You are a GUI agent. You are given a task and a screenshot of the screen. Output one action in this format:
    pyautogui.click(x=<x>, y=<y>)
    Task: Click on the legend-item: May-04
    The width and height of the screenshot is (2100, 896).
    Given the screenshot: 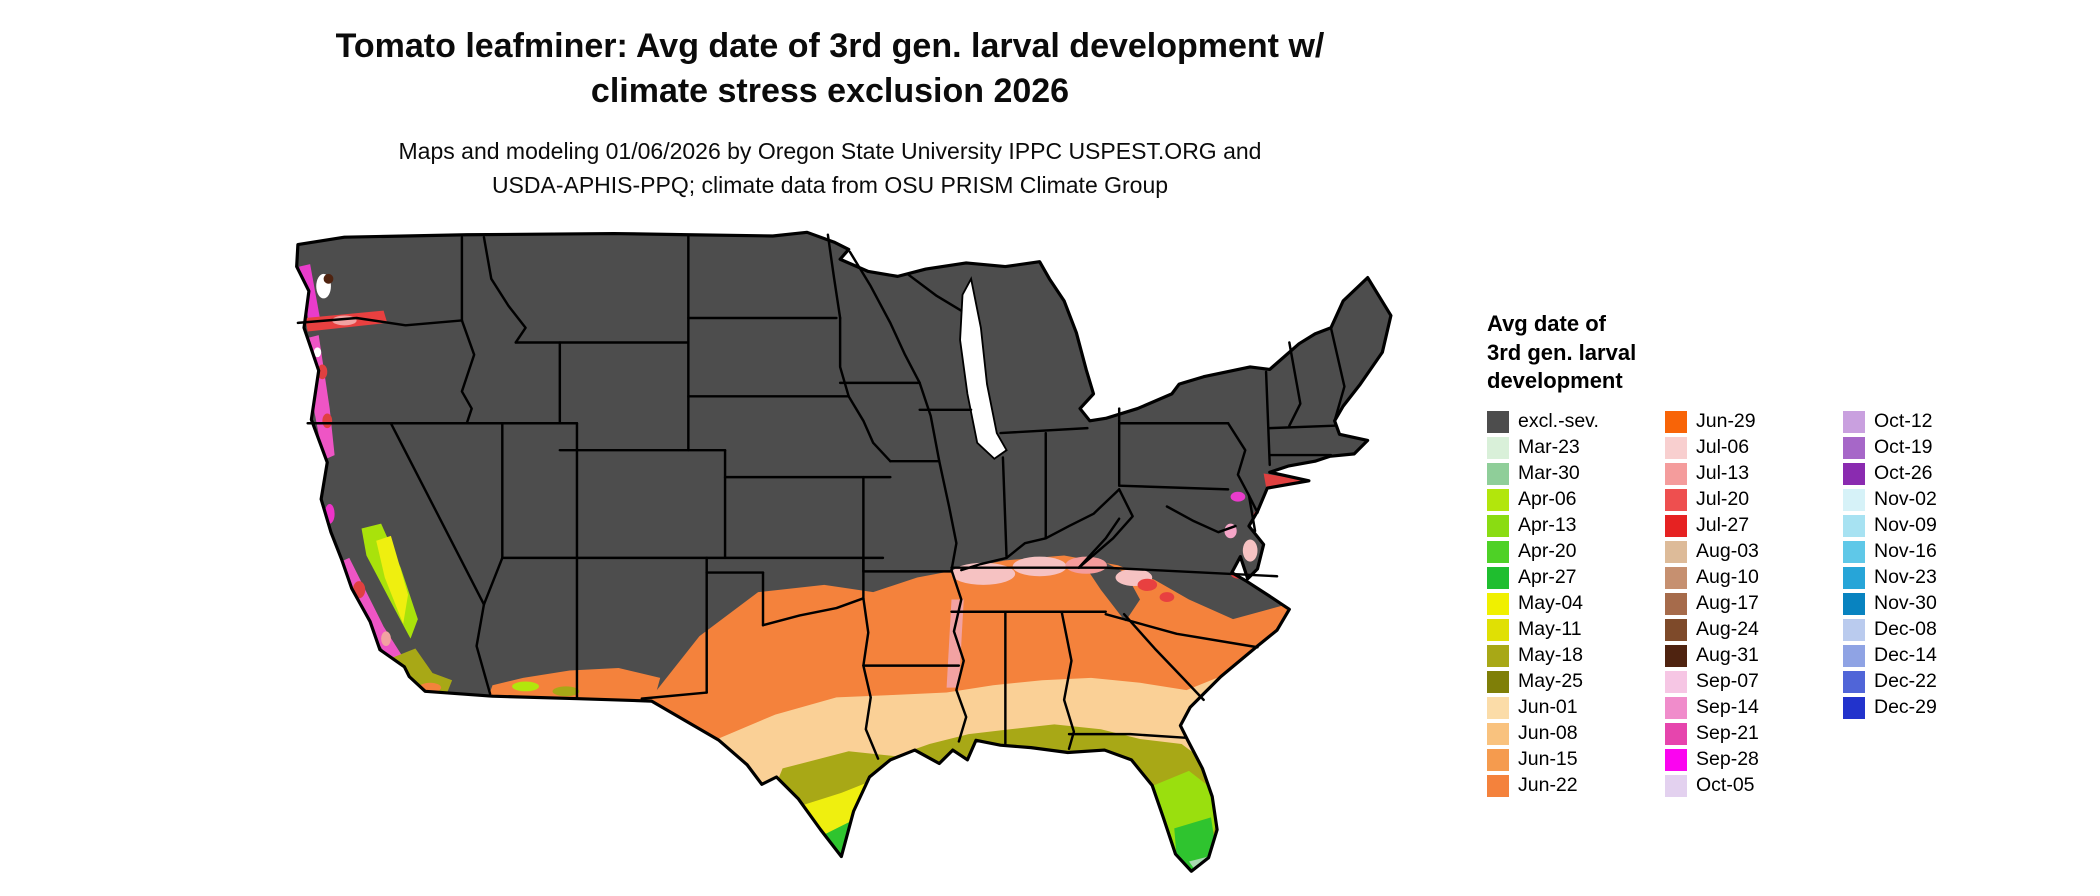 What is the action you would take?
    pyautogui.click(x=1570, y=604)
    